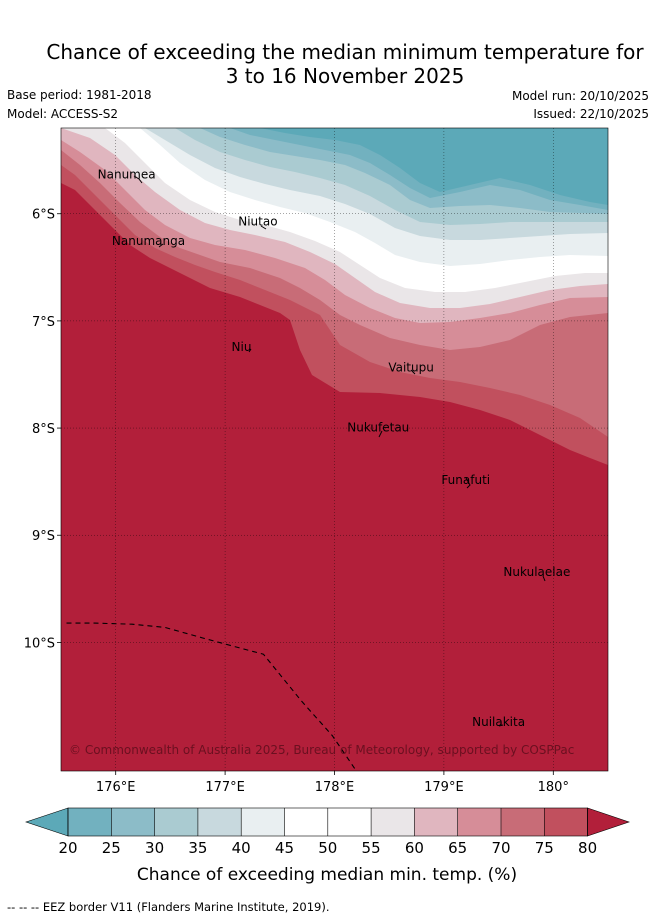 The image size is (655, 919). I want to click on place-label-vaitupu: Vaitupu, so click(411, 367).